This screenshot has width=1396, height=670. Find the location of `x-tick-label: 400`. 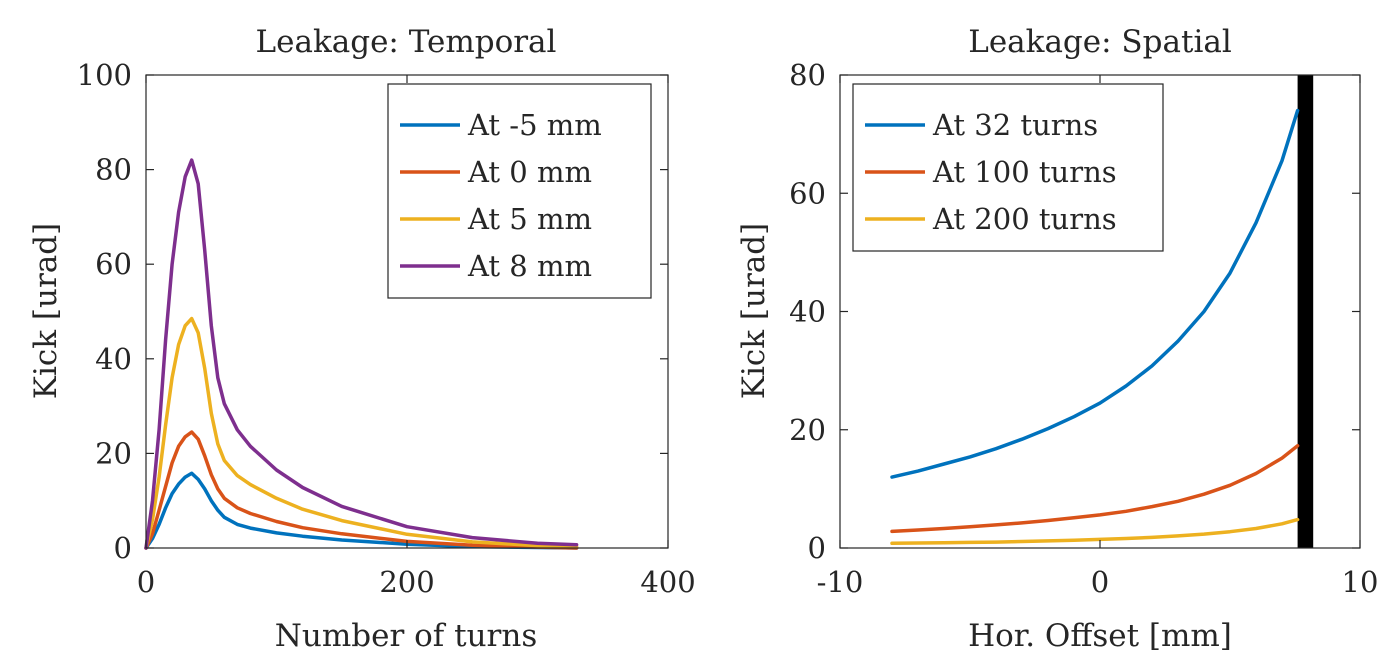

x-tick-label: 400 is located at coordinates (667, 582).